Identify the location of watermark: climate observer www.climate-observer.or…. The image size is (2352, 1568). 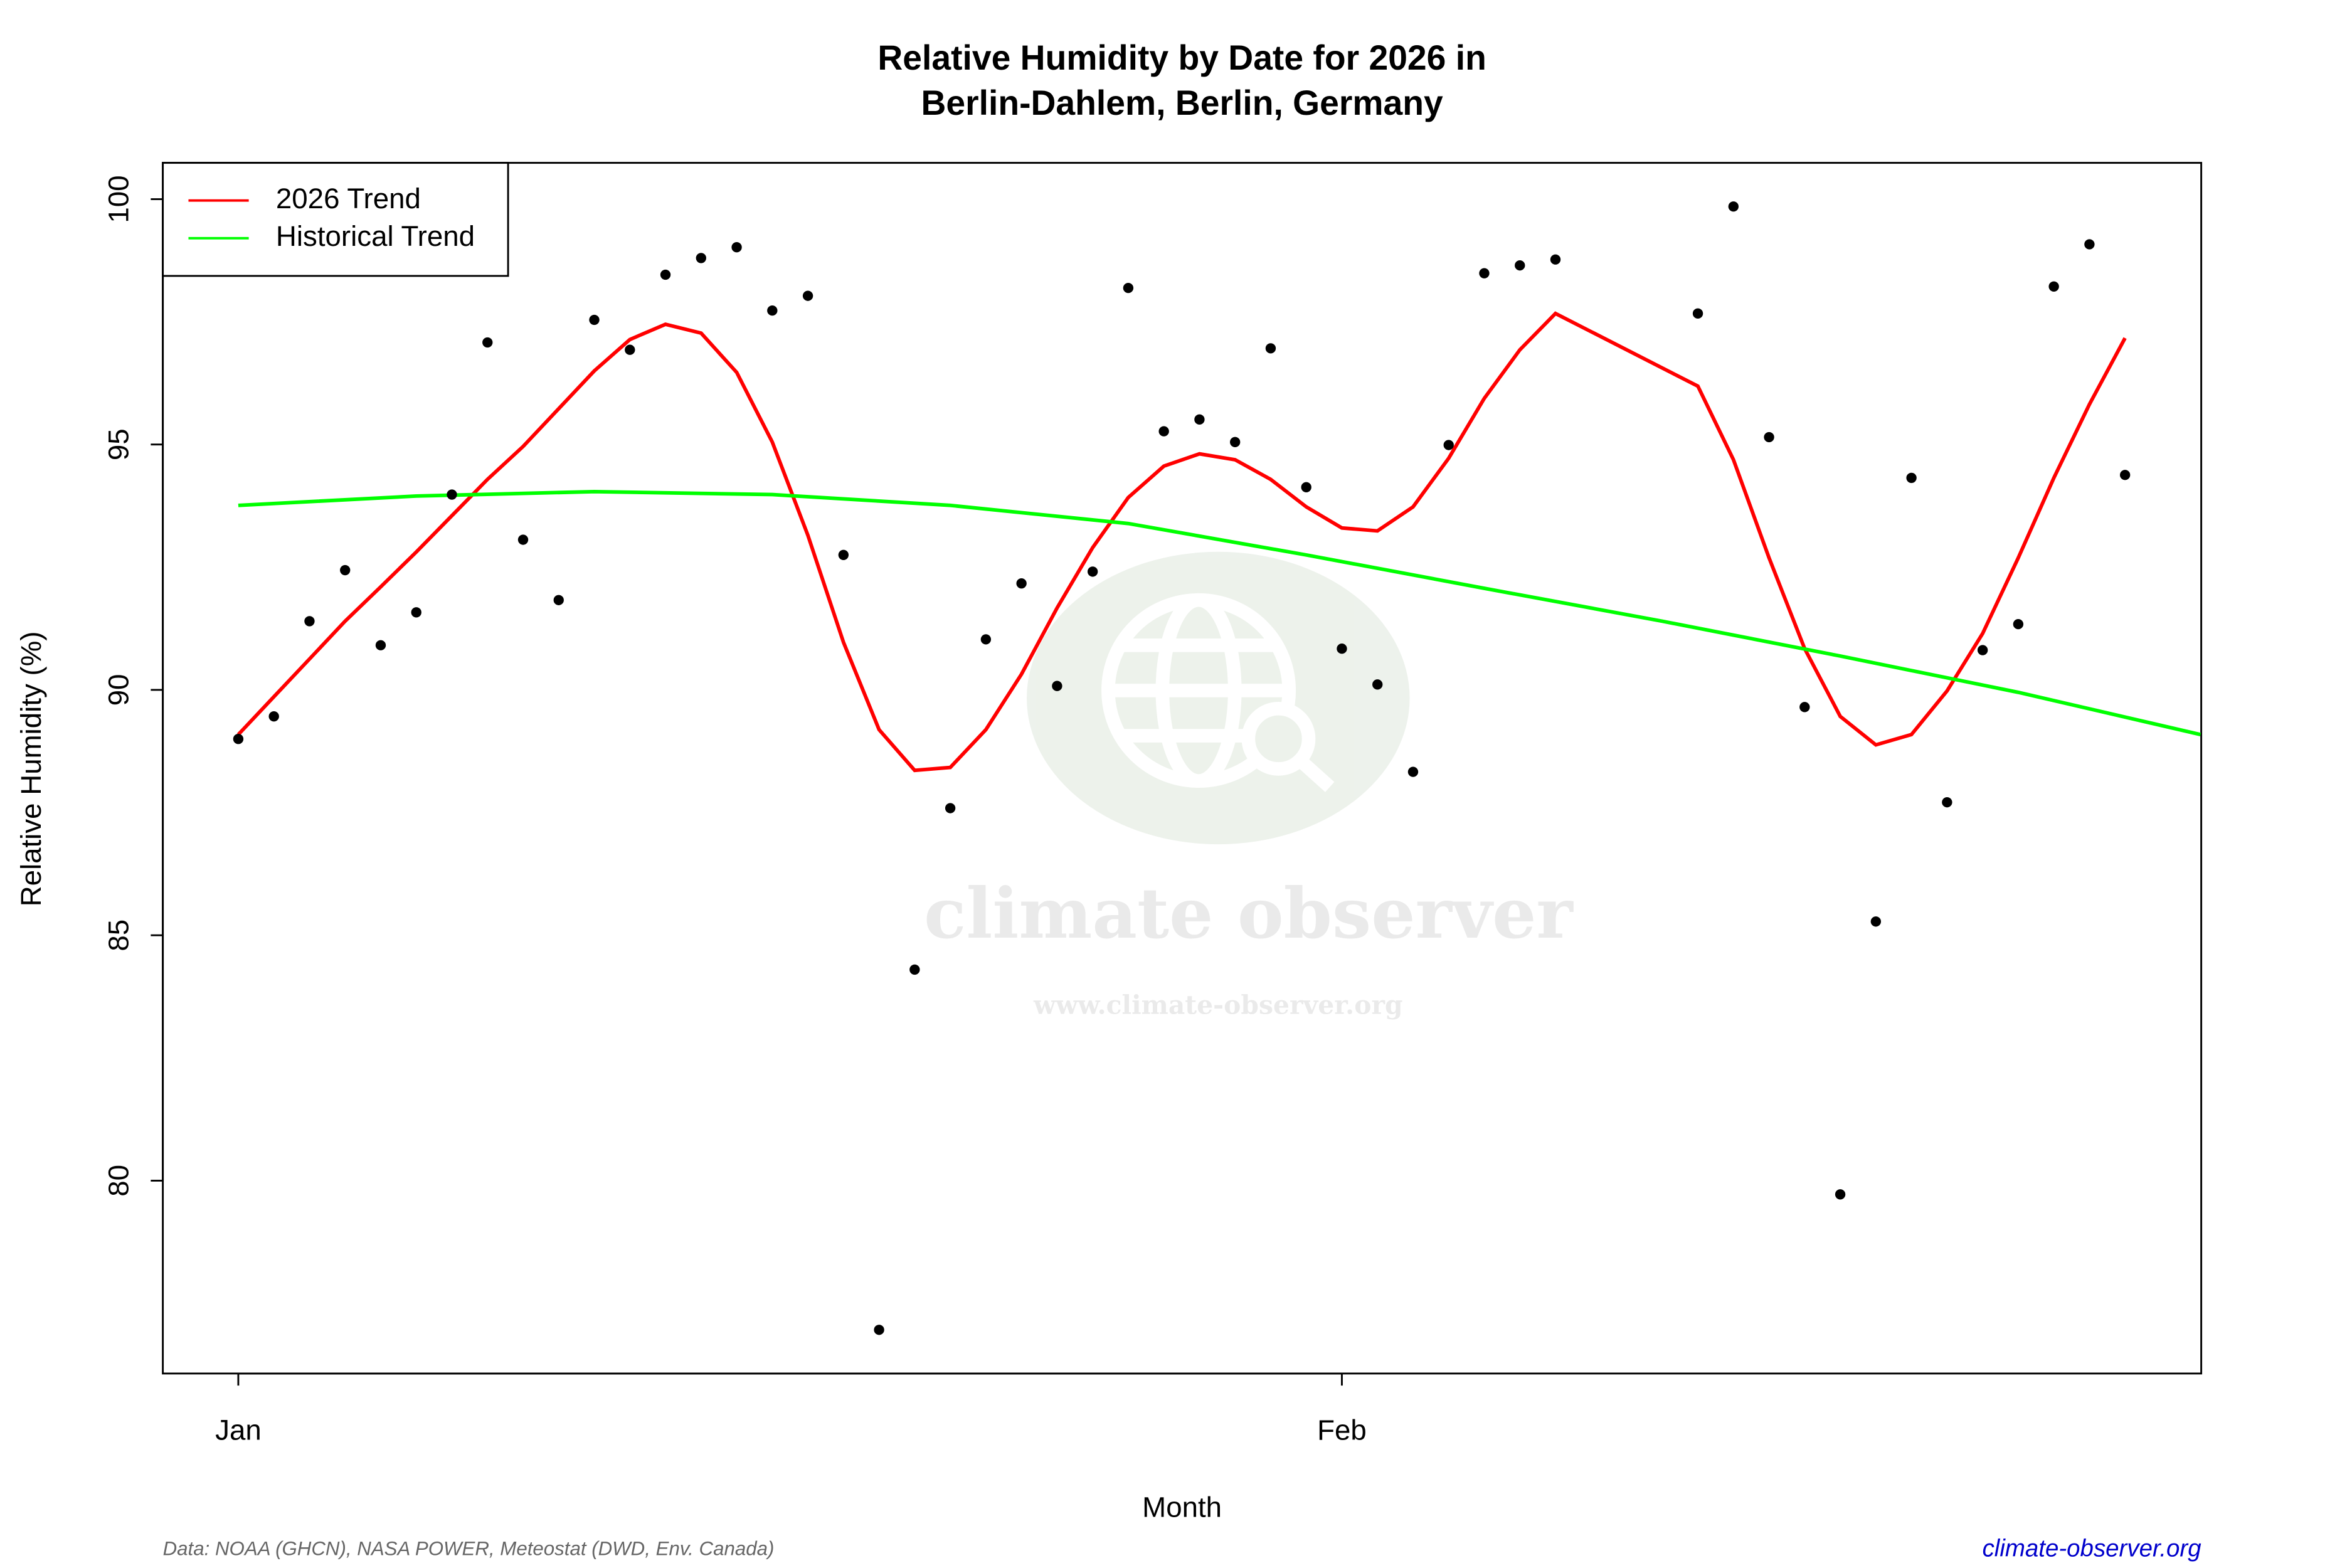
(1249, 785).